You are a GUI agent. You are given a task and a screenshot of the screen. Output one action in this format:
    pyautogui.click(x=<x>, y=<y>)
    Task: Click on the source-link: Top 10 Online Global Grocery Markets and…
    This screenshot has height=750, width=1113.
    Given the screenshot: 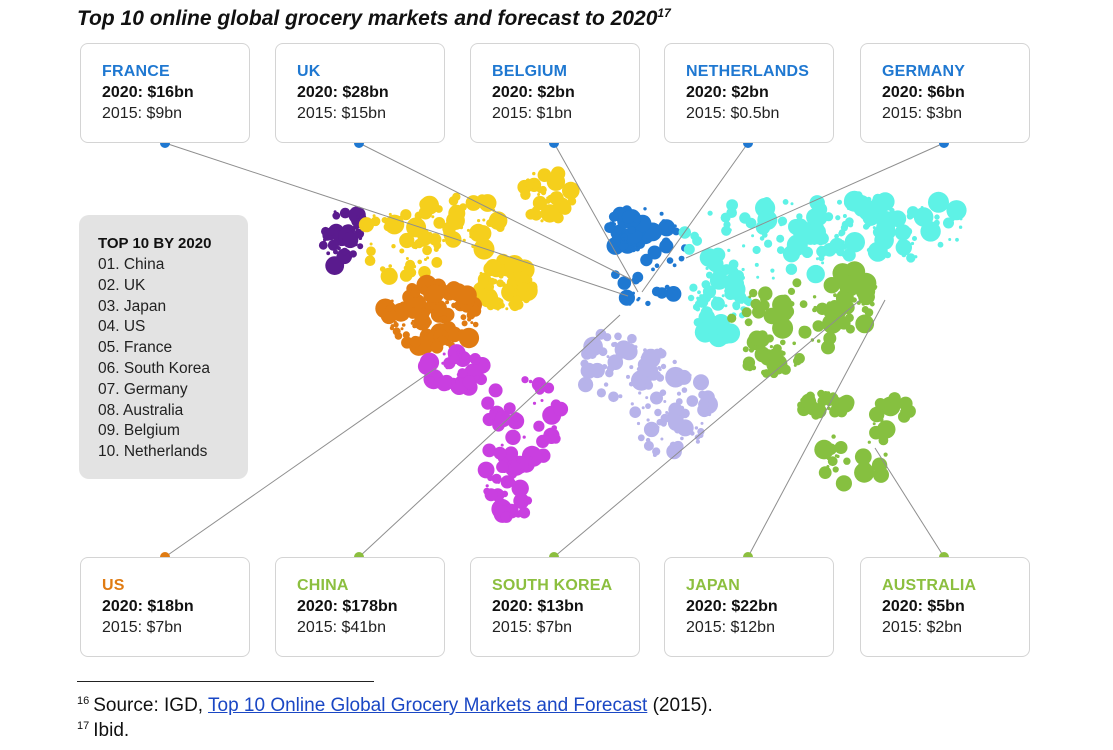 What is the action you would take?
    pyautogui.click(x=428, y=705)
    